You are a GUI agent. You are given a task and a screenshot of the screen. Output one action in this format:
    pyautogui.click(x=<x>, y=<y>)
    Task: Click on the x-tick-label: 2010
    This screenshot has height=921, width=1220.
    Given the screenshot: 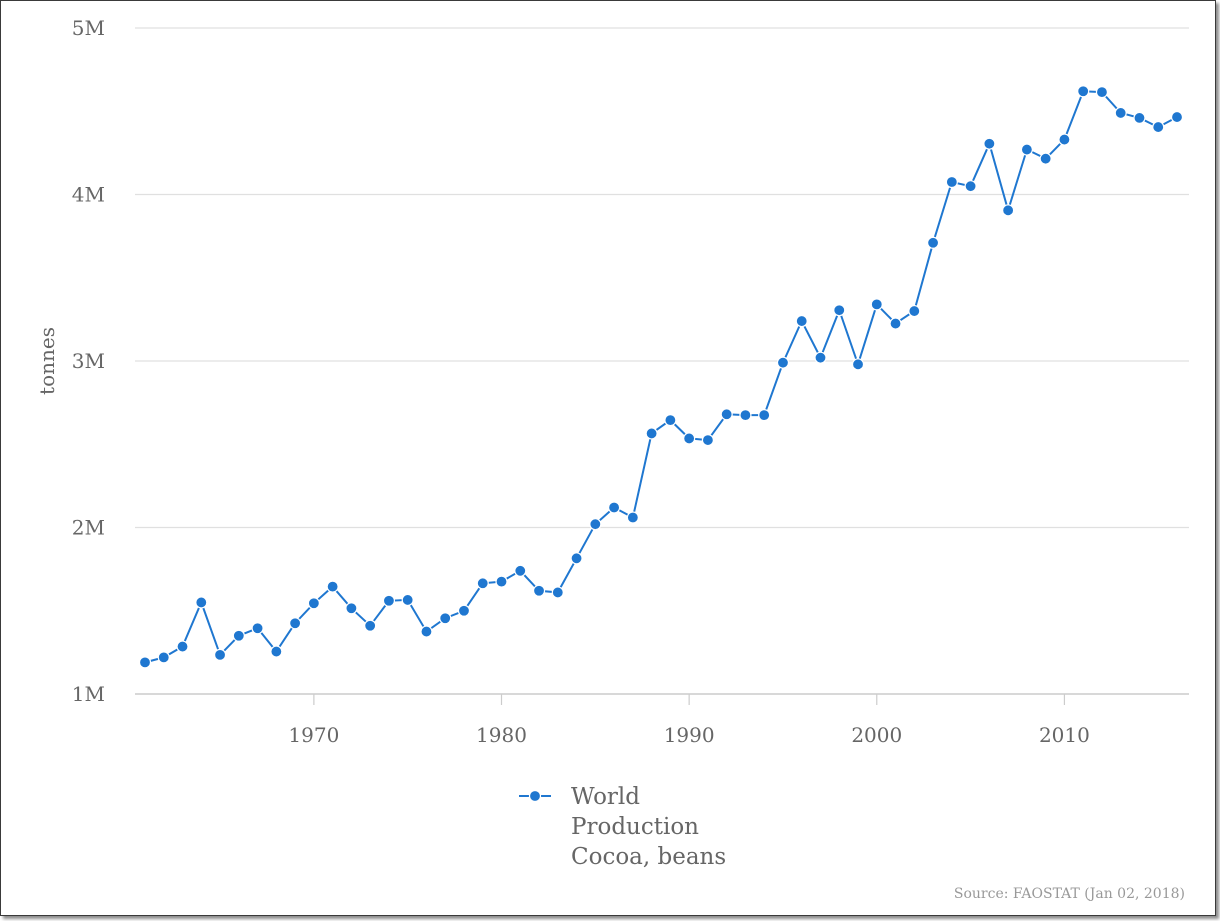 What is the action you would take?
    pyautogui.click(x=1064, y=735)
    